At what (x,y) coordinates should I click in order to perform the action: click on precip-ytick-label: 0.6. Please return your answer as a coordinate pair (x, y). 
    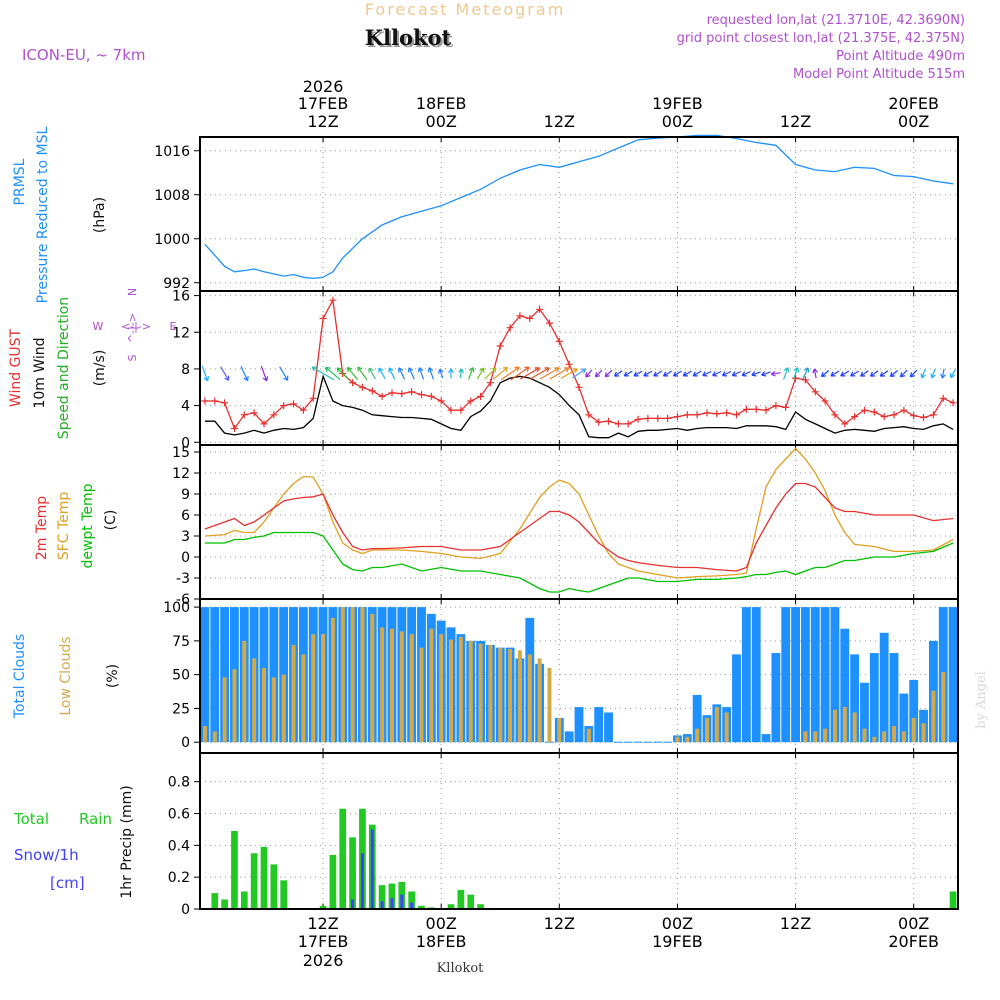
    Looking at the image, I should click on (179, 814).